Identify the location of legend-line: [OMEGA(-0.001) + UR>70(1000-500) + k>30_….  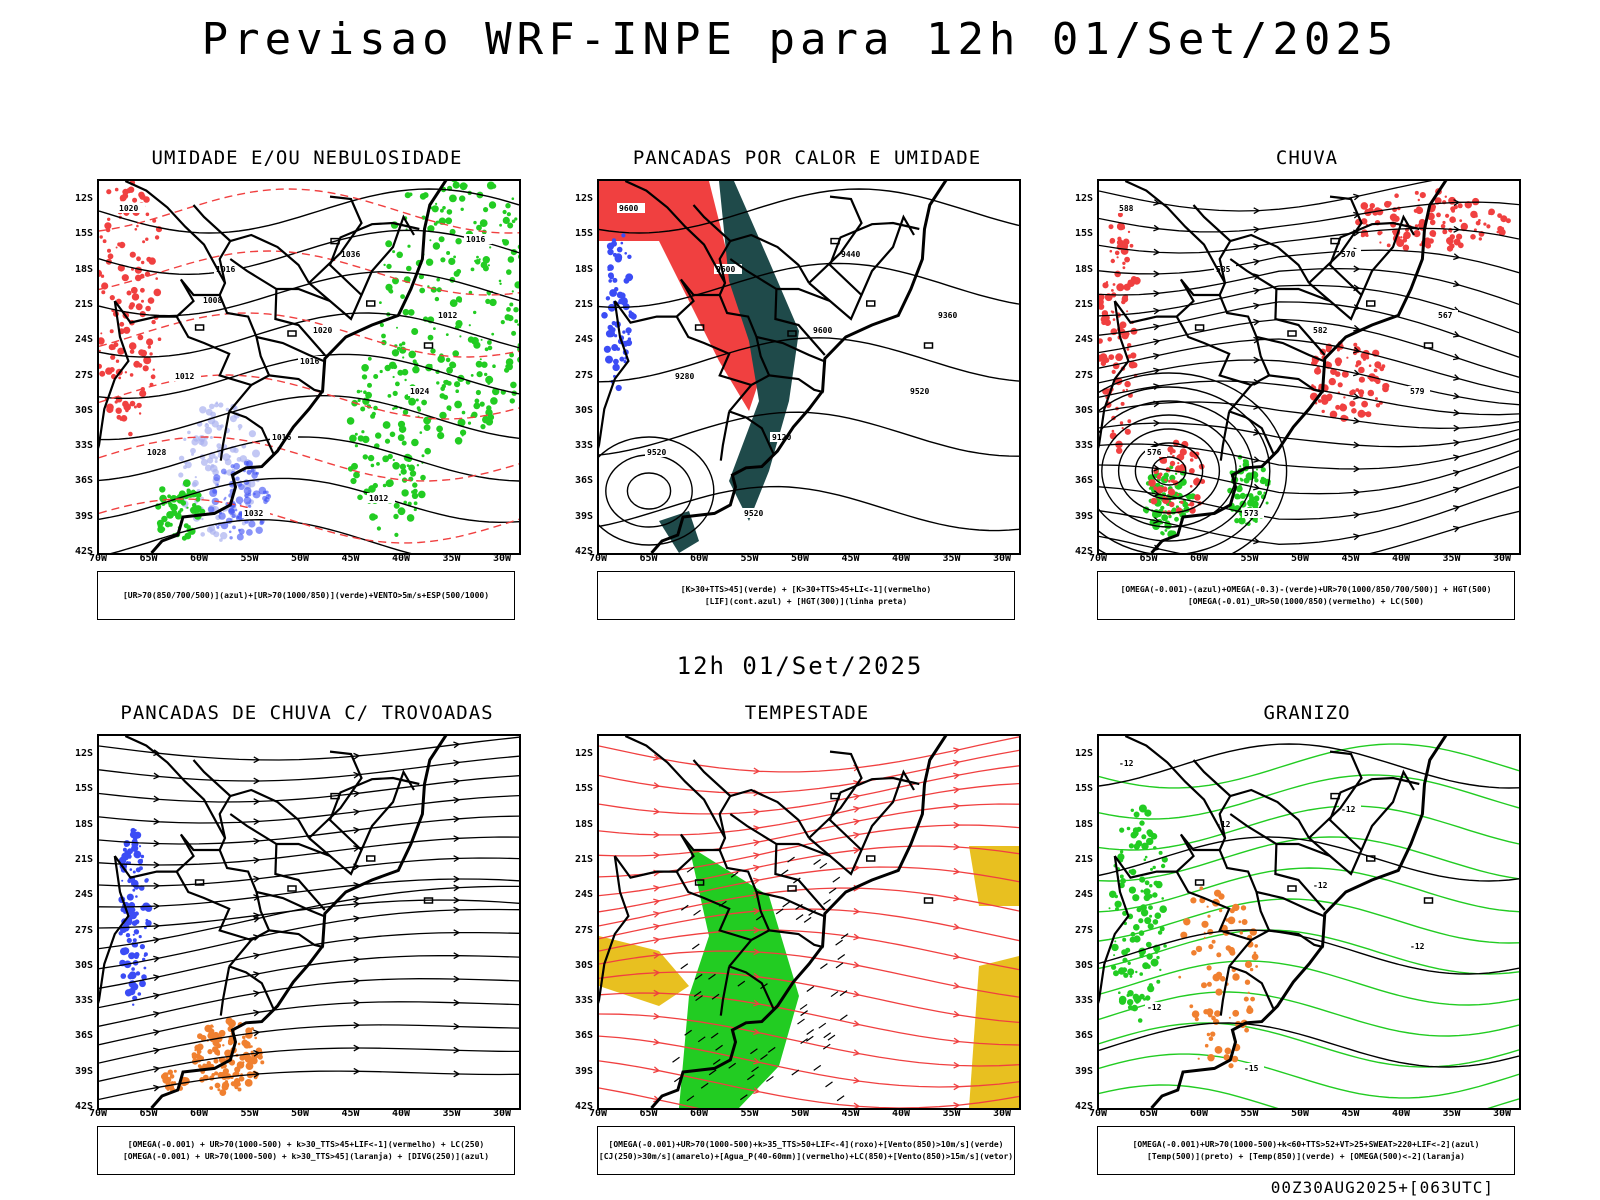
(306, 1144).